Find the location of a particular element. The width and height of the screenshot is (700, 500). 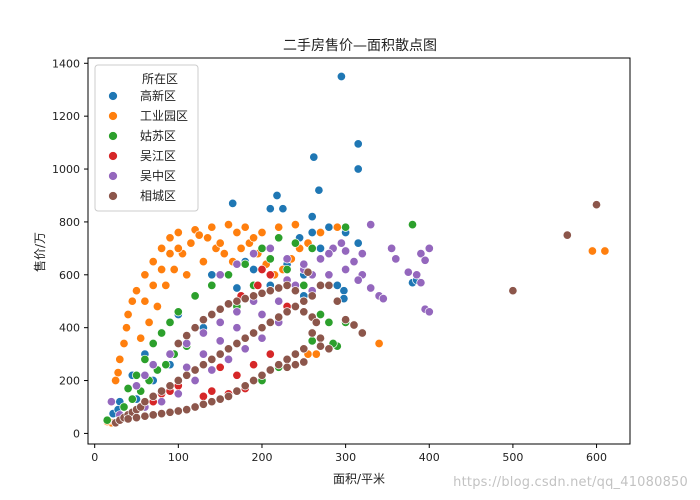

x-axis-label: 面积/平米 is located at coordinates (359, 479).